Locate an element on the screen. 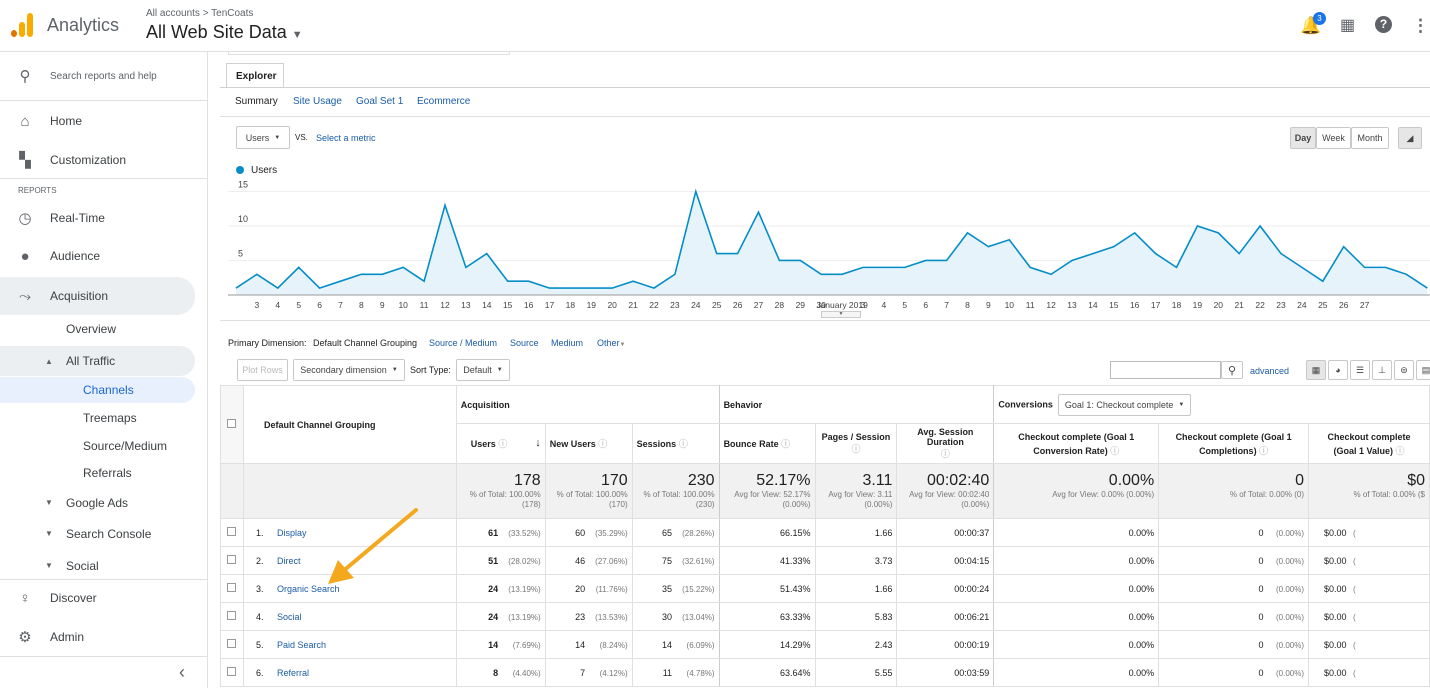 The height and width of the screenshot is (688, 1430). search-input: Search reports and help is located at coordinates (103, 76).